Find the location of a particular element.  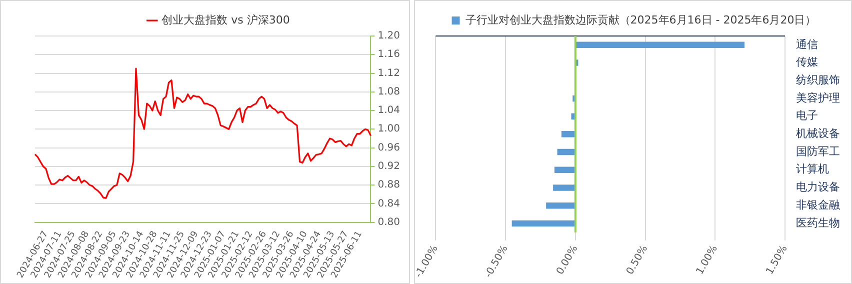

y-tick-label: 电力设备 is located at coordinates (818, 187).